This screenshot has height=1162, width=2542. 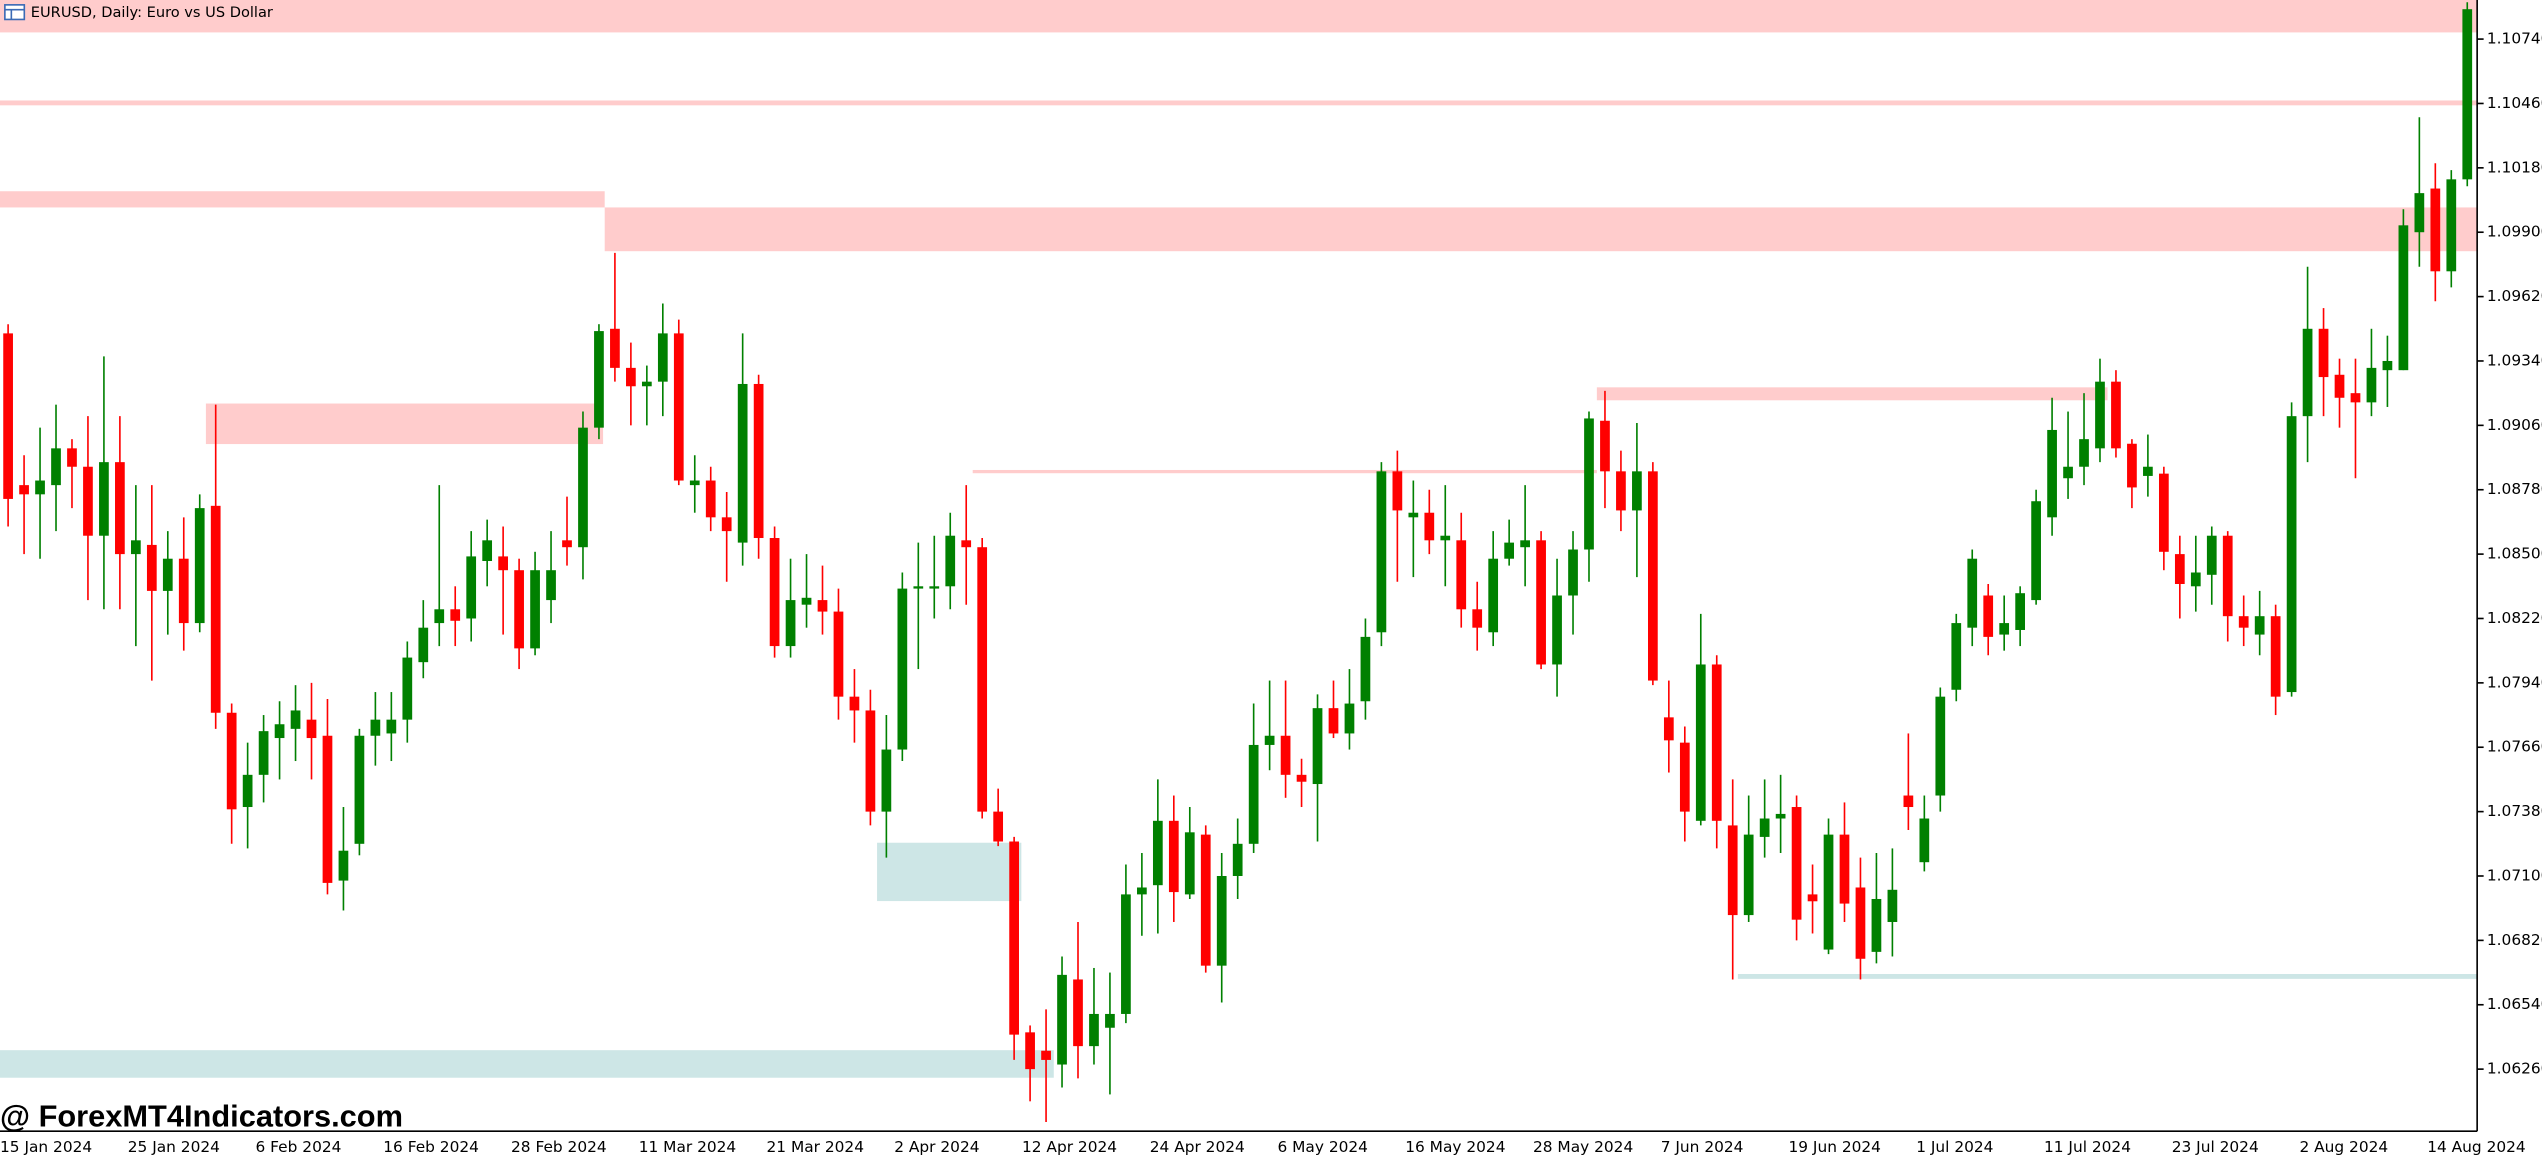 What do you see at coordinates (2215, 1147) in the screenshot?
I see `x-tick-label: 23 Jul 2024` at bounding box center [2215, 1147].